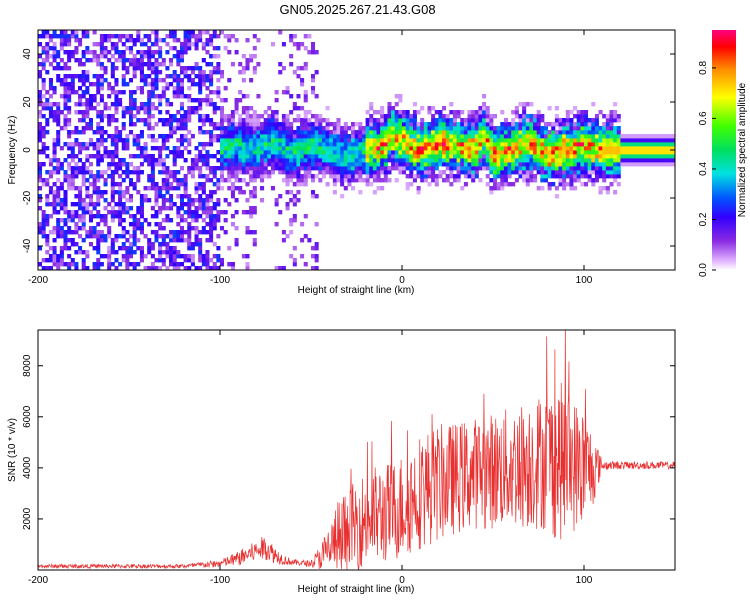  What do you see at coordinates (27, 365) in the screenshot?
I see `snr-y-tick-label: 8000` at bounding box center [27, 365].